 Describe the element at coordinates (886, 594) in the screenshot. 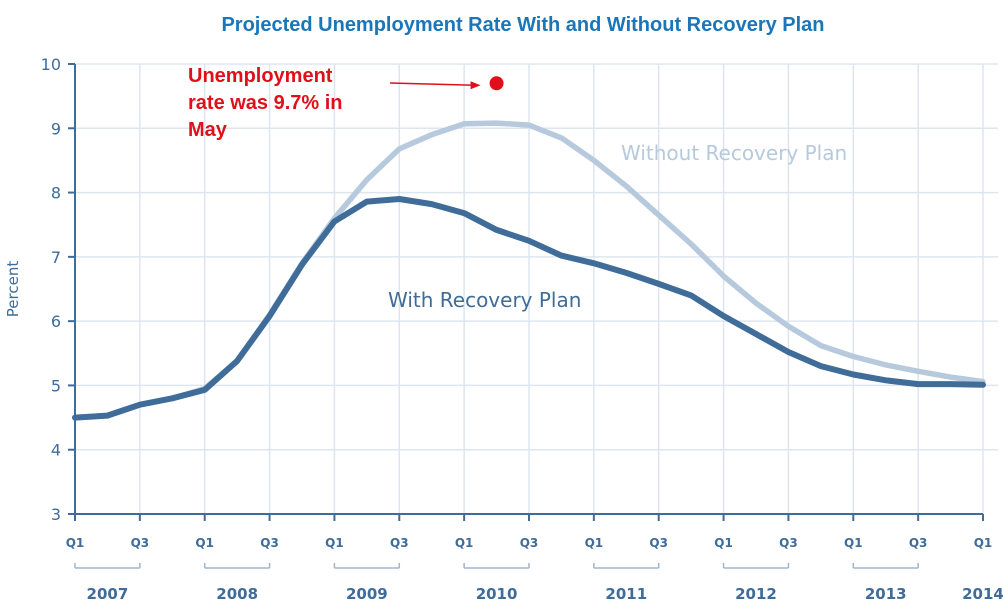

I see `year-label: 2013` at that location.